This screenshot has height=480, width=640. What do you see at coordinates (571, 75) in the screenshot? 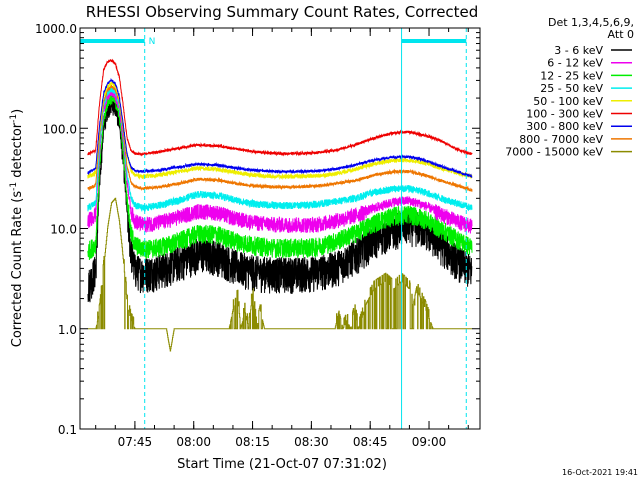
I see `legend-label: 12 - 25 keV` at bounding box center [571, 75].